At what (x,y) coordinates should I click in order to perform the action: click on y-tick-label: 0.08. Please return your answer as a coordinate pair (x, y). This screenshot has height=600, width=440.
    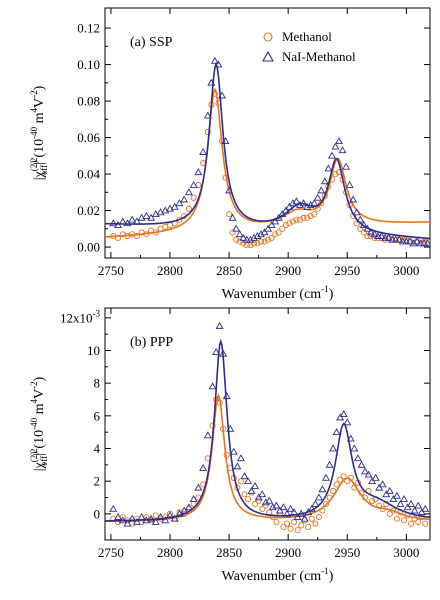
    Looking at the image, I should click on (88, 101).